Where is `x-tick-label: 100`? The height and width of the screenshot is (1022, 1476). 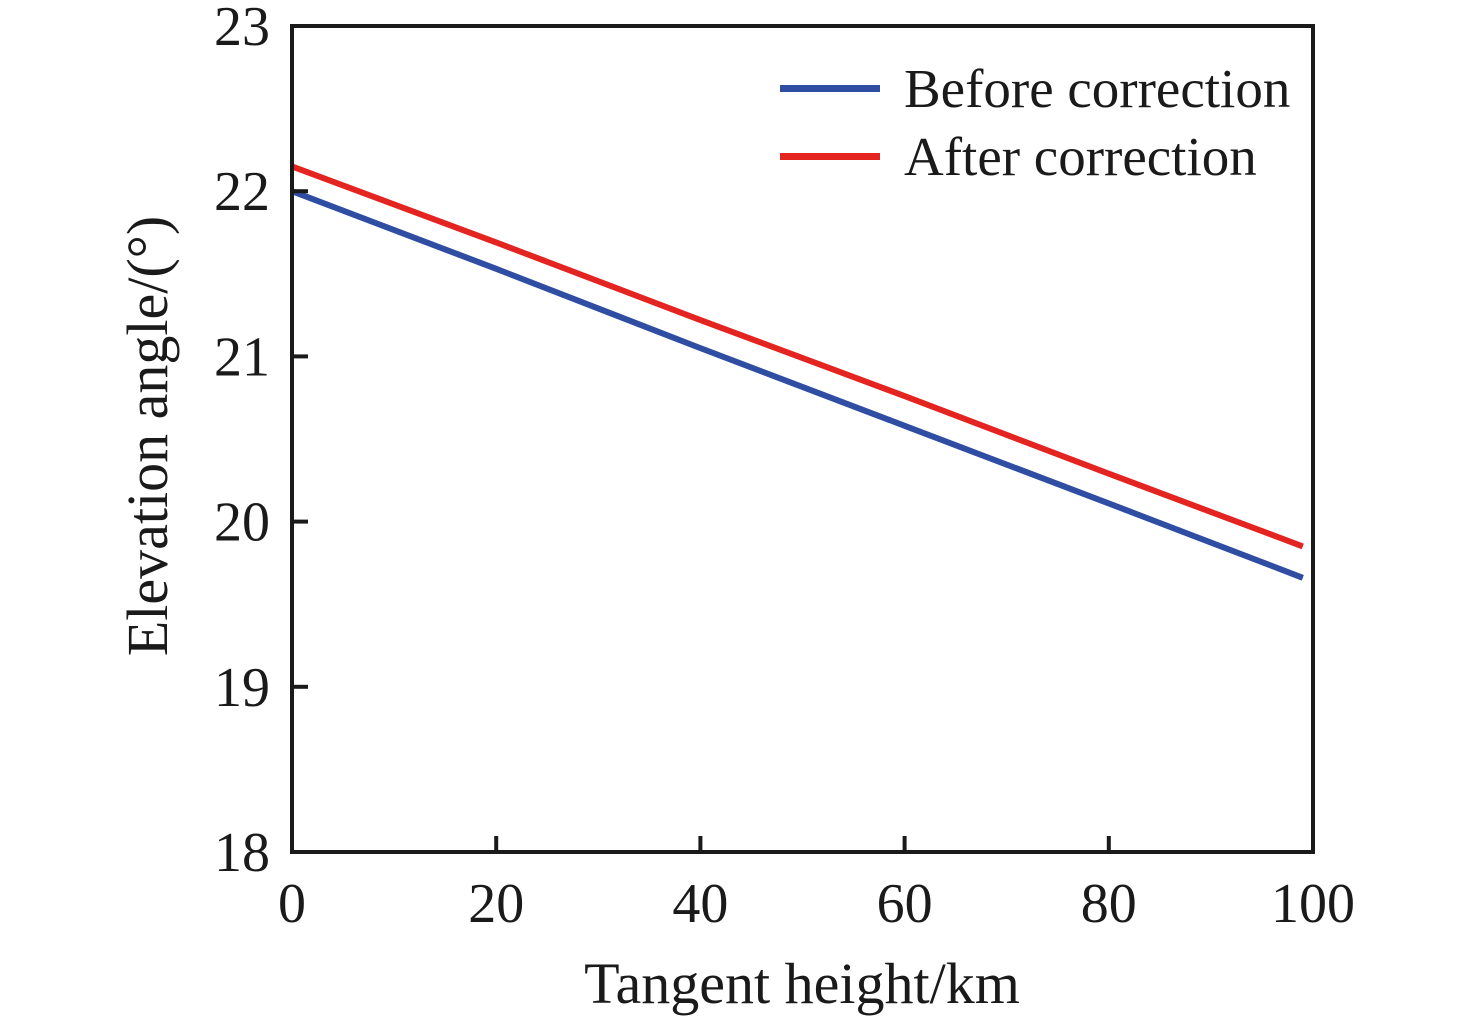
x-tick-label: 100 is located at coordinates (1313, 904).